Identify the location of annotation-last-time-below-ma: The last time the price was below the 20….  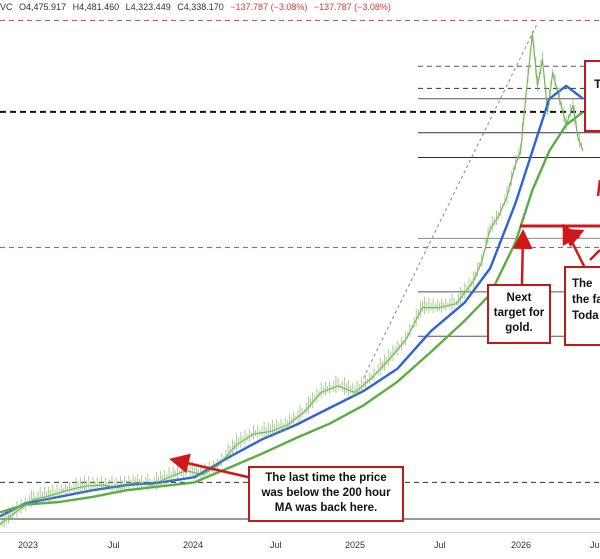
(326, 494).